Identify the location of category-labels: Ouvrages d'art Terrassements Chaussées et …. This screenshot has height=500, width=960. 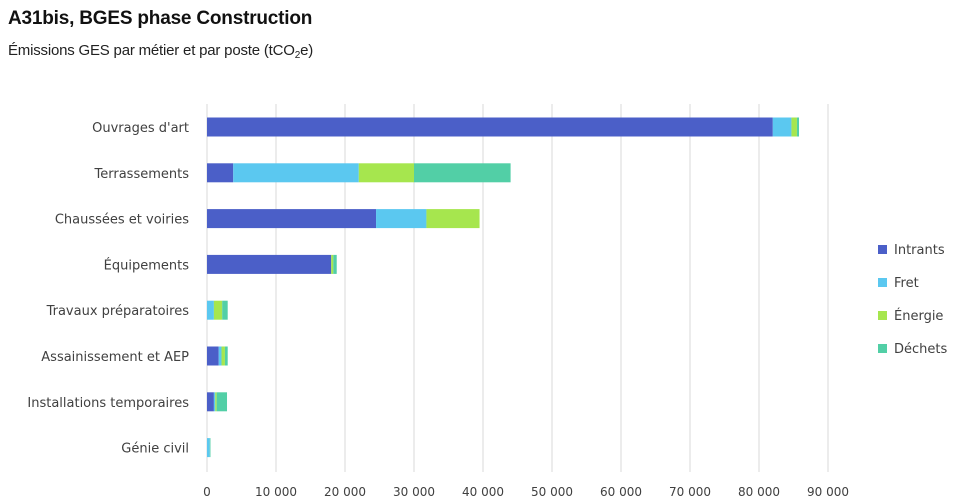
(108, 289).